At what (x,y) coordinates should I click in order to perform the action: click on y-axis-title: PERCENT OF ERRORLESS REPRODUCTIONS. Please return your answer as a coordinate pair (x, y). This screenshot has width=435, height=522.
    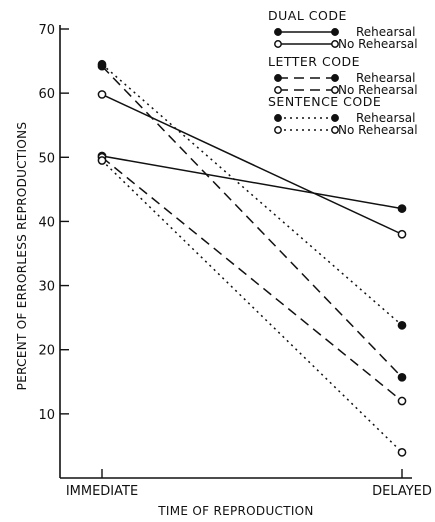
    Looking at the image, I should click on (22, 256).